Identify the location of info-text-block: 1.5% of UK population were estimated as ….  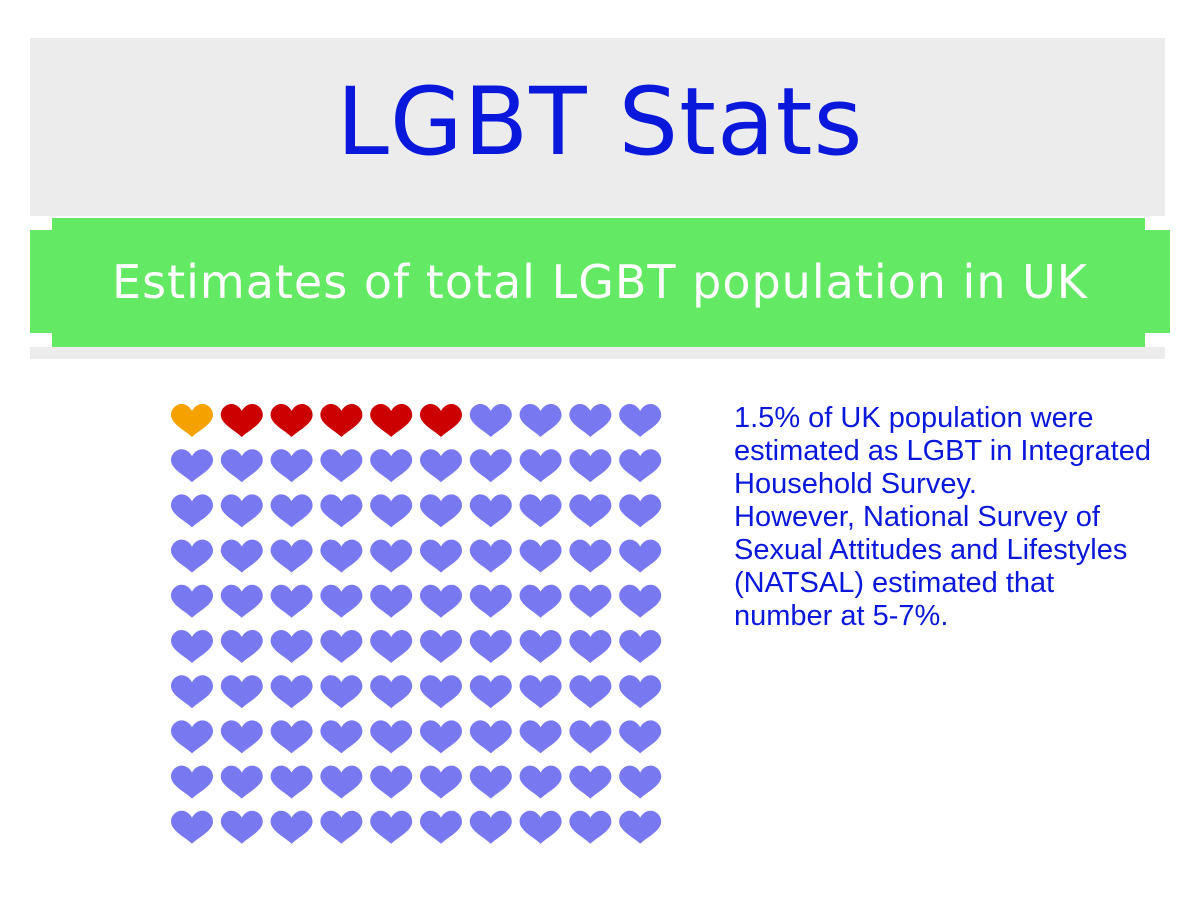
(944, 517).